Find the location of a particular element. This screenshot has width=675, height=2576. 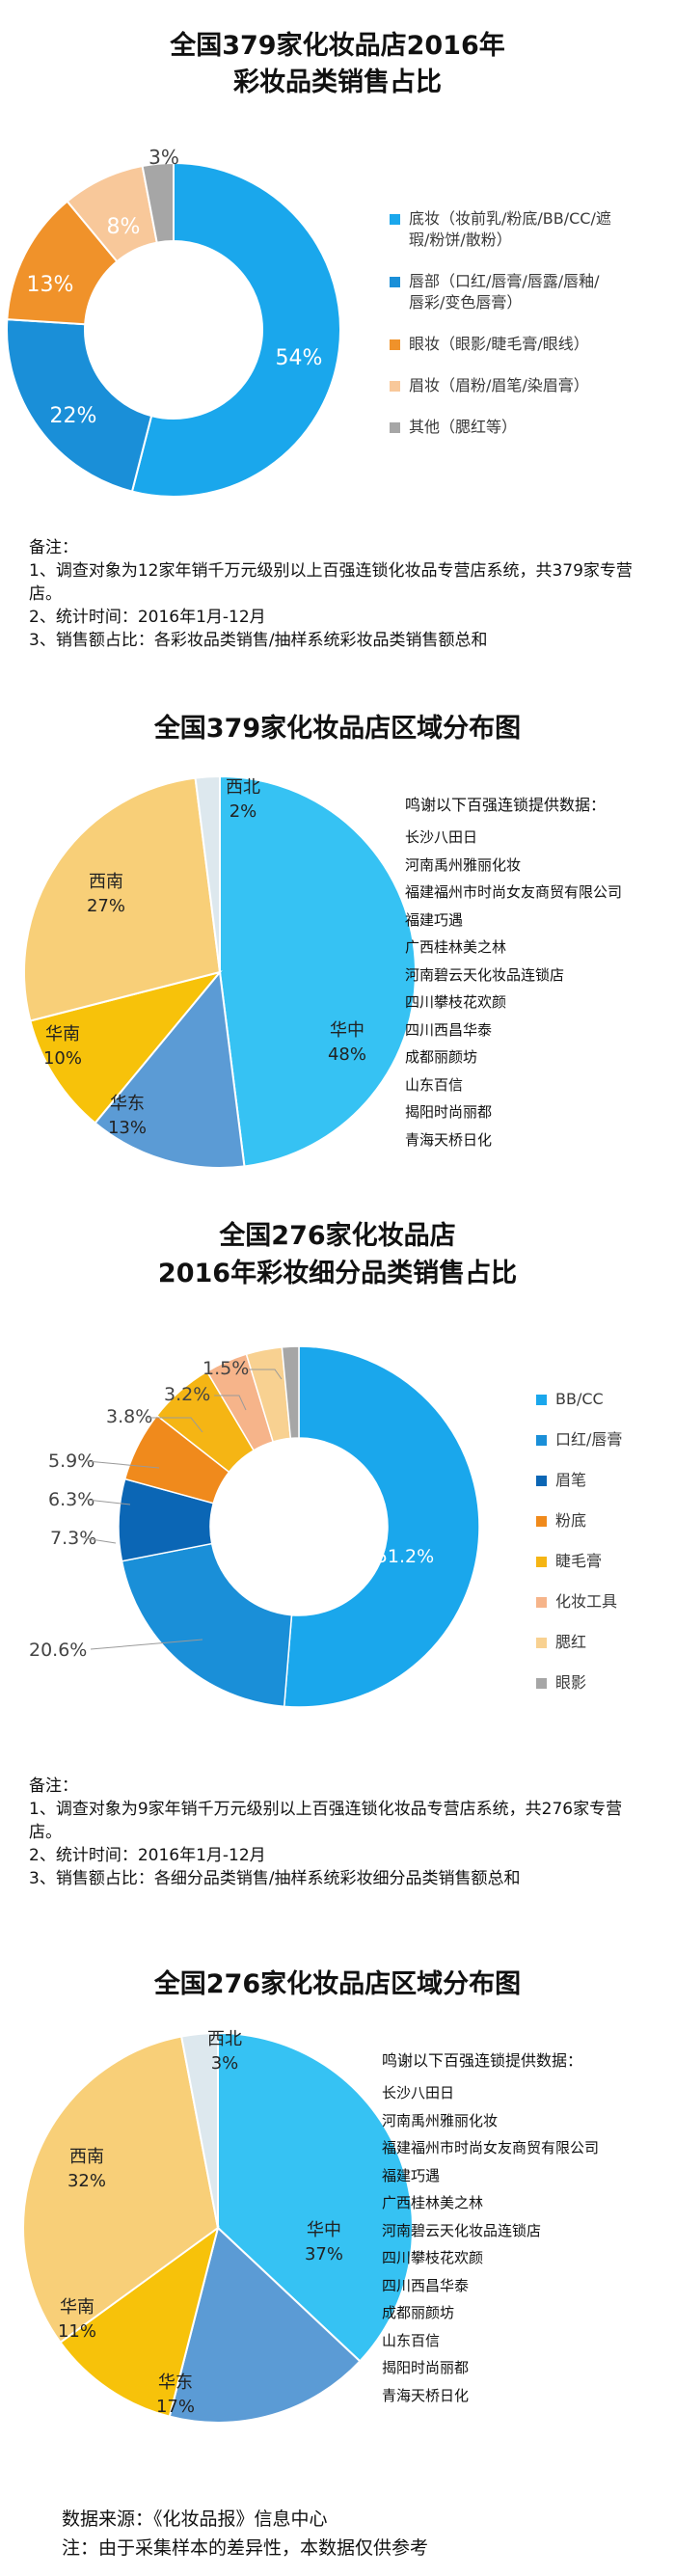

chart1-title-line2: 彩妆品类销售占比 is located at coordinates (337, 82).